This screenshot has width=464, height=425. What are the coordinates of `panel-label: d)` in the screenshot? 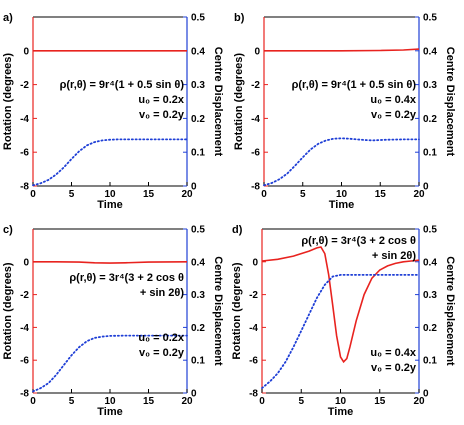 It's located at (237, 230).